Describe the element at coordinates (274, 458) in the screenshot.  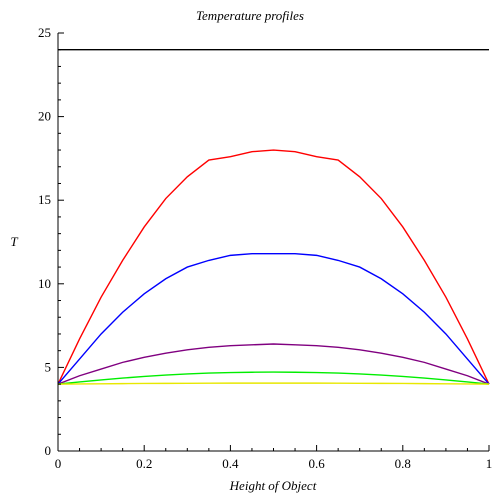
I see `x-ticks: 0 0.2 0.4 0.6 0.8 1` at that location.